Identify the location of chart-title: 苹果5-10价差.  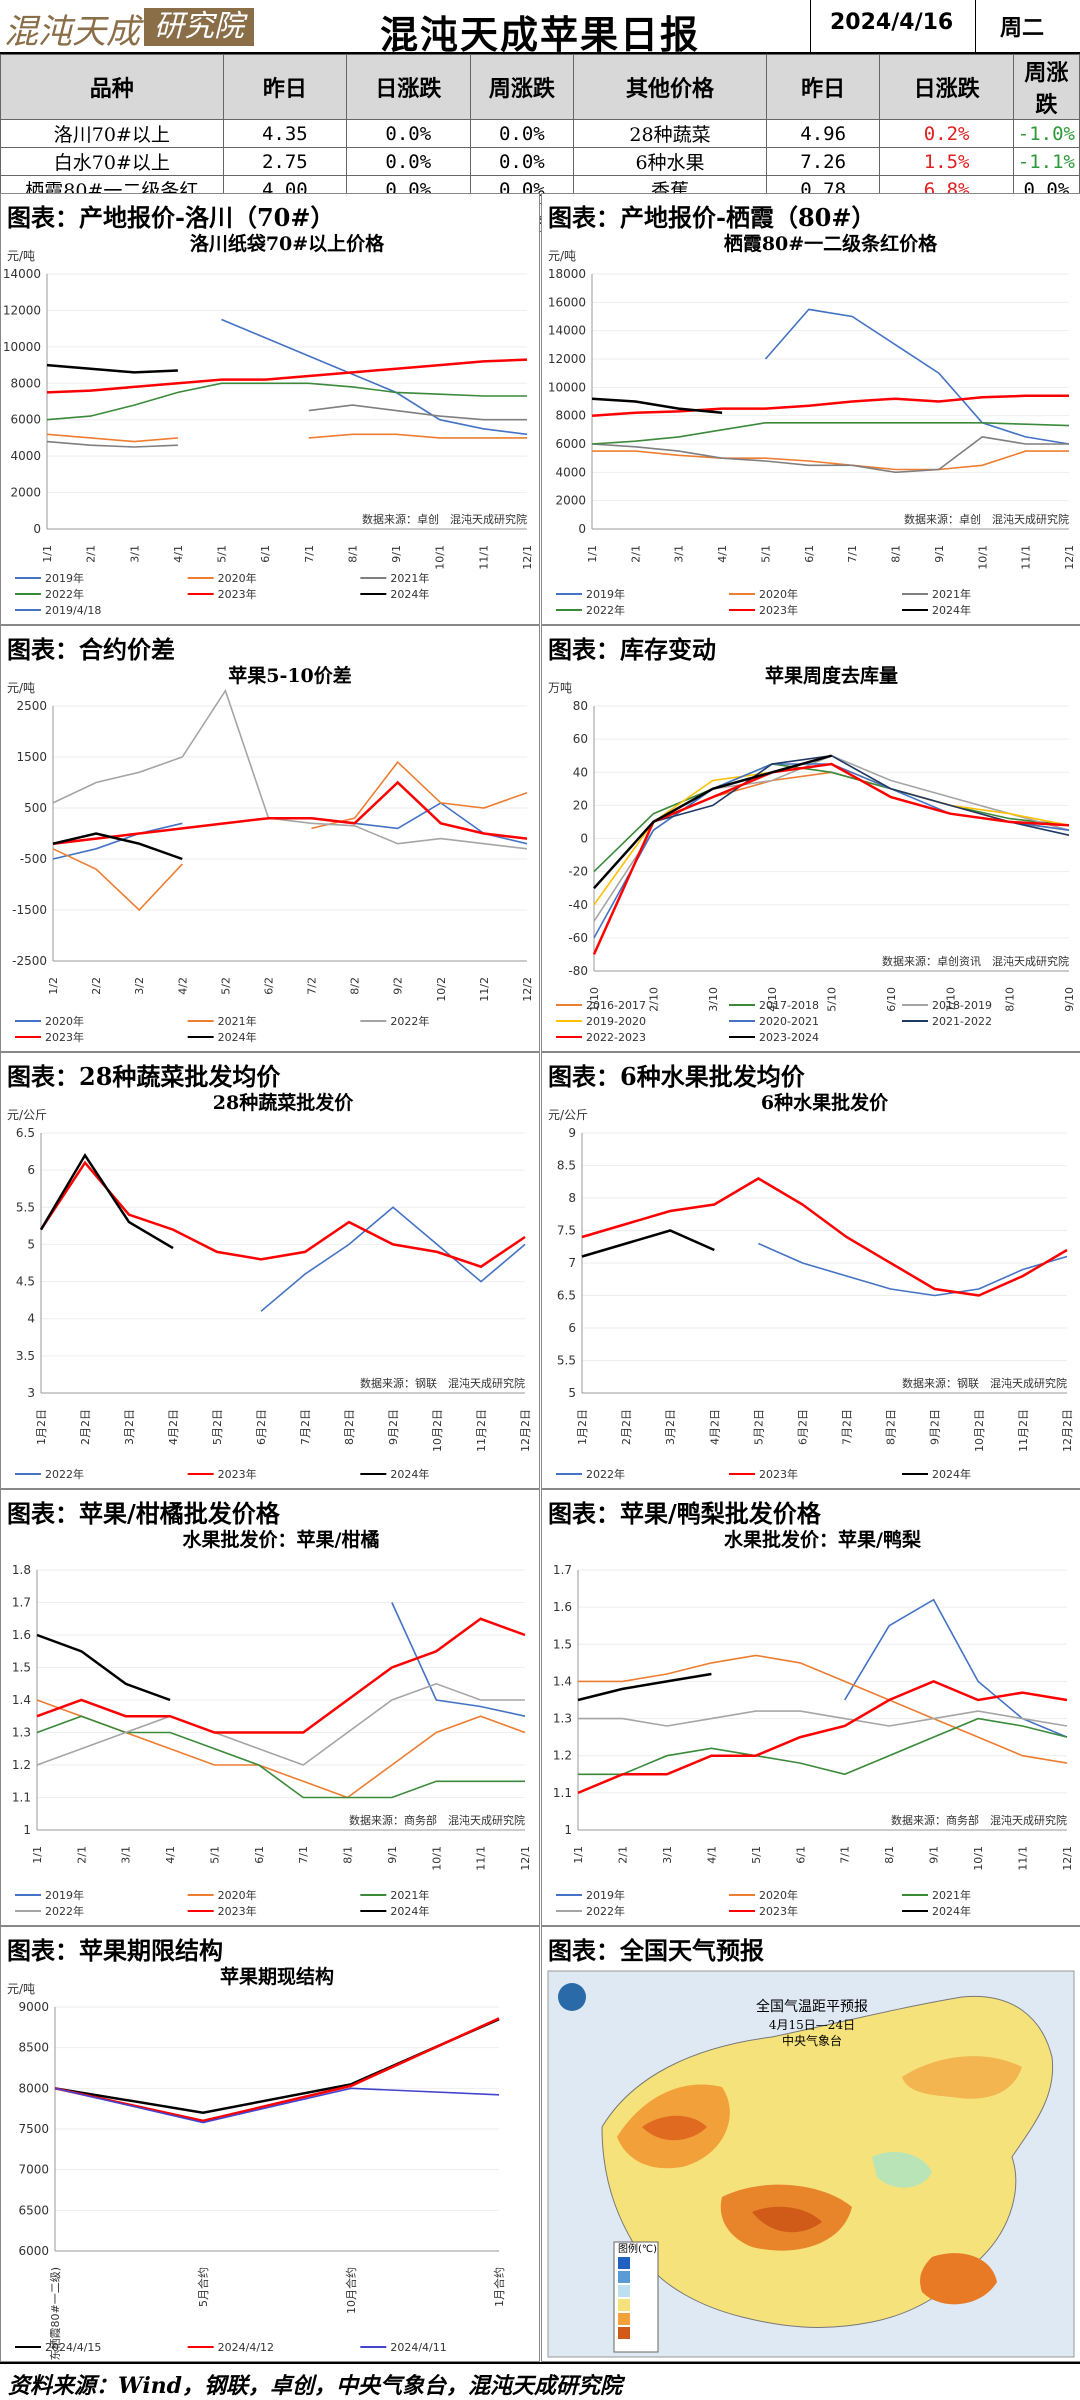
(290, 675).